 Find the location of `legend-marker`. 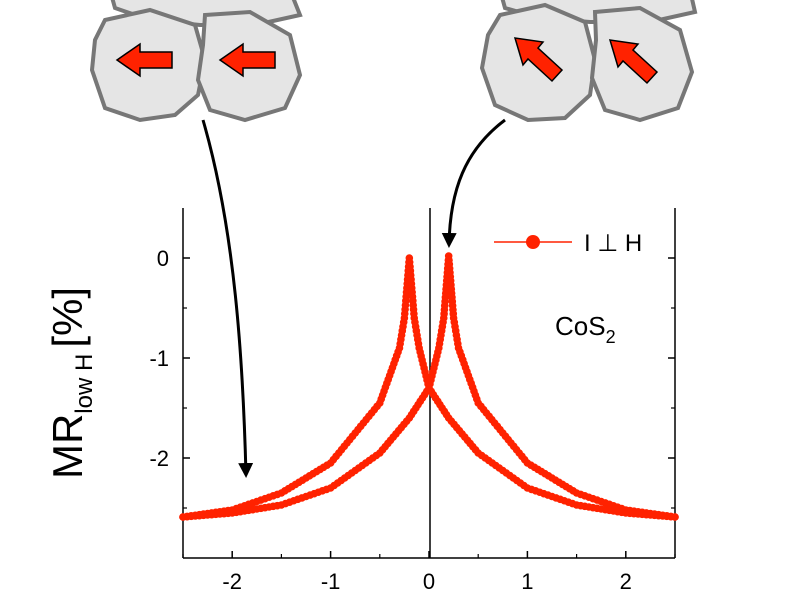

legend-marker is located at coordinates (533, 242).